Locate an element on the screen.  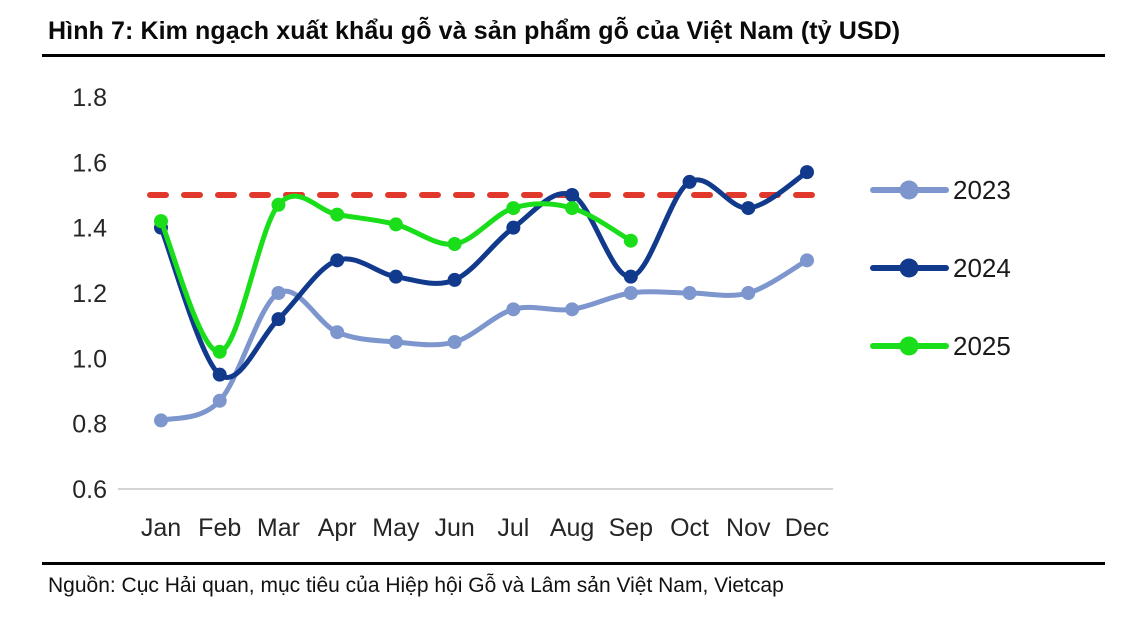
point-2024-May is located at coordinates (395, 276).